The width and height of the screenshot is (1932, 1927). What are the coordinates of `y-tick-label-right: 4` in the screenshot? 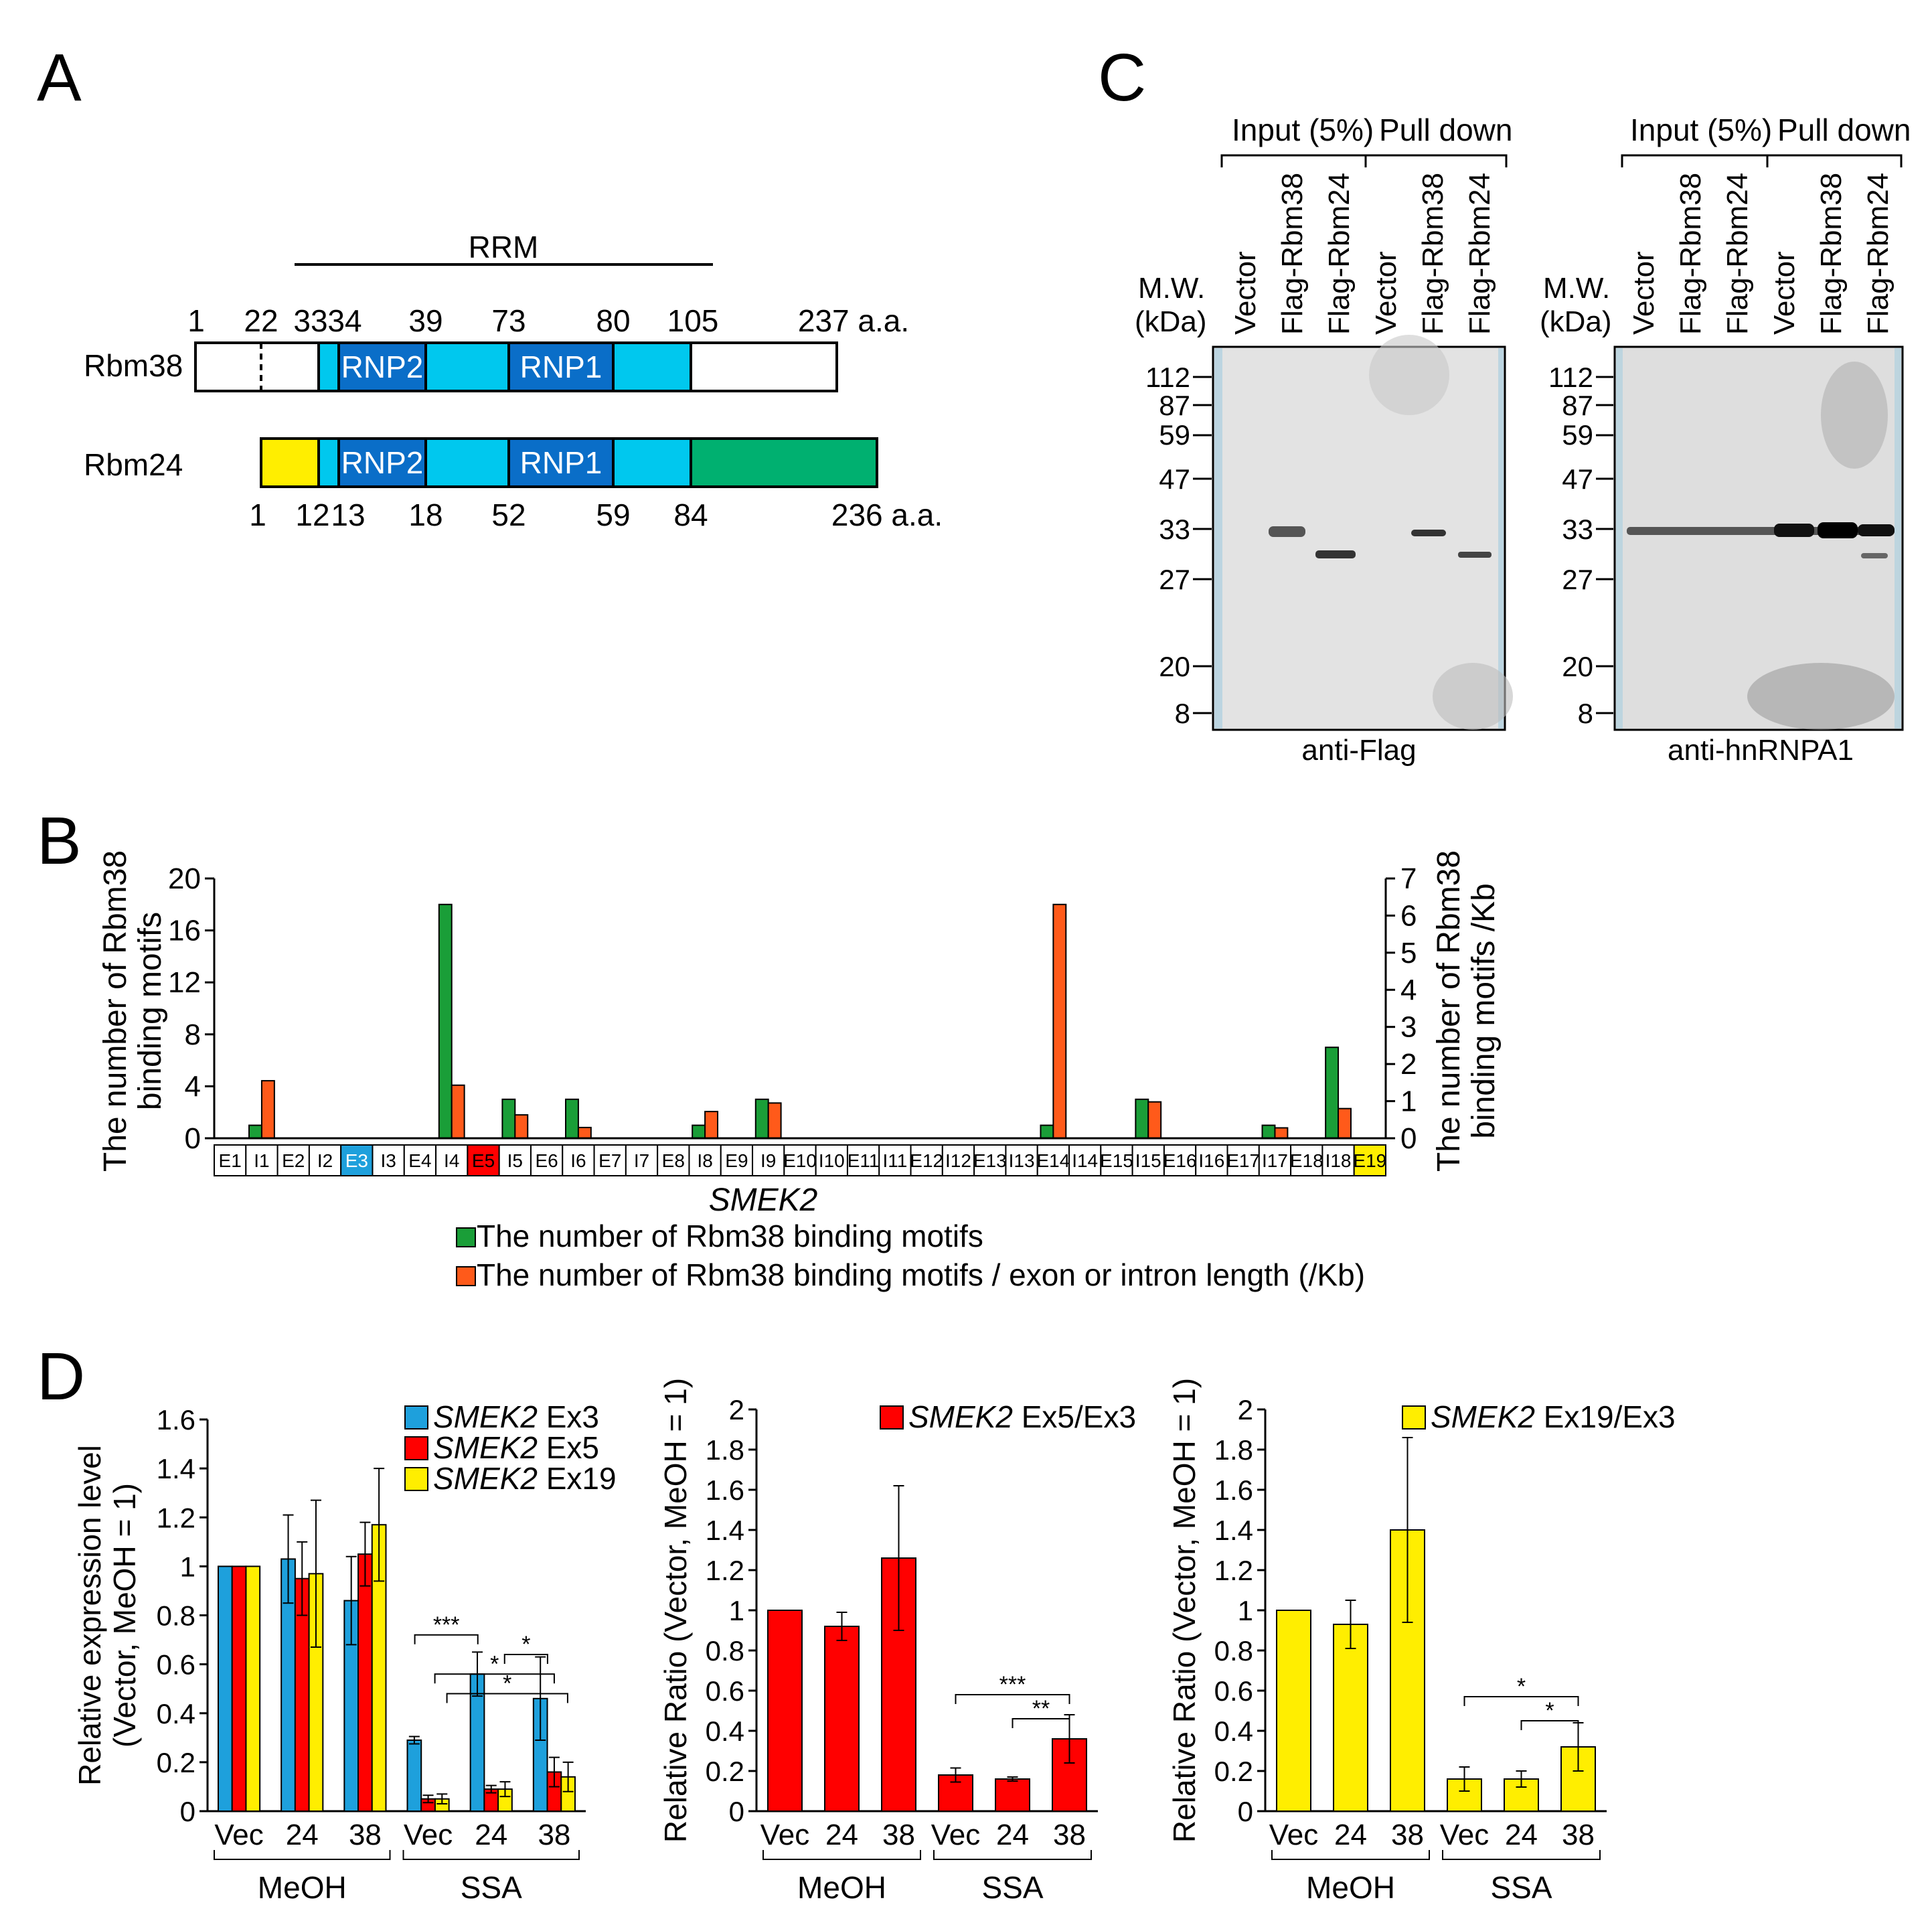 It's located at (1409, 990).